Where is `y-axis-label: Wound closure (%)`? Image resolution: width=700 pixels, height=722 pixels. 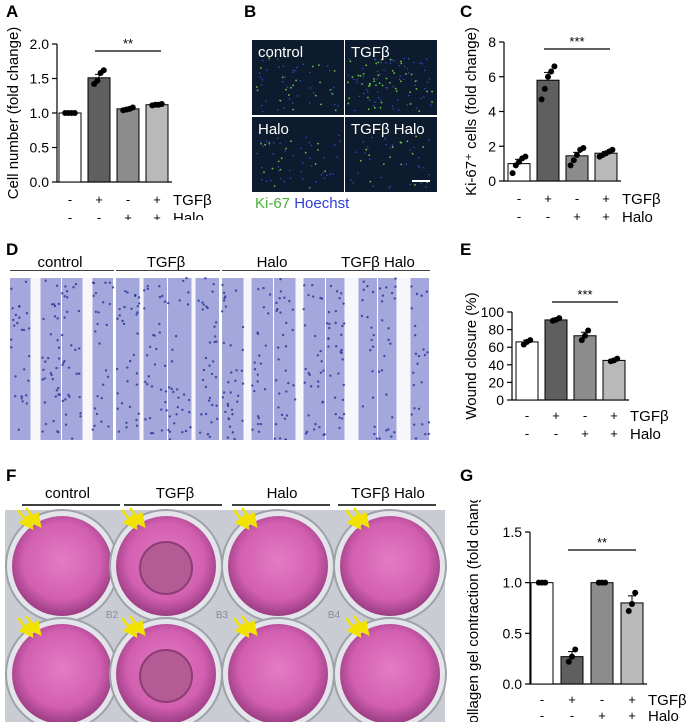 y-axis-label: Wound closure (%) is located at coordinates (471, 355).